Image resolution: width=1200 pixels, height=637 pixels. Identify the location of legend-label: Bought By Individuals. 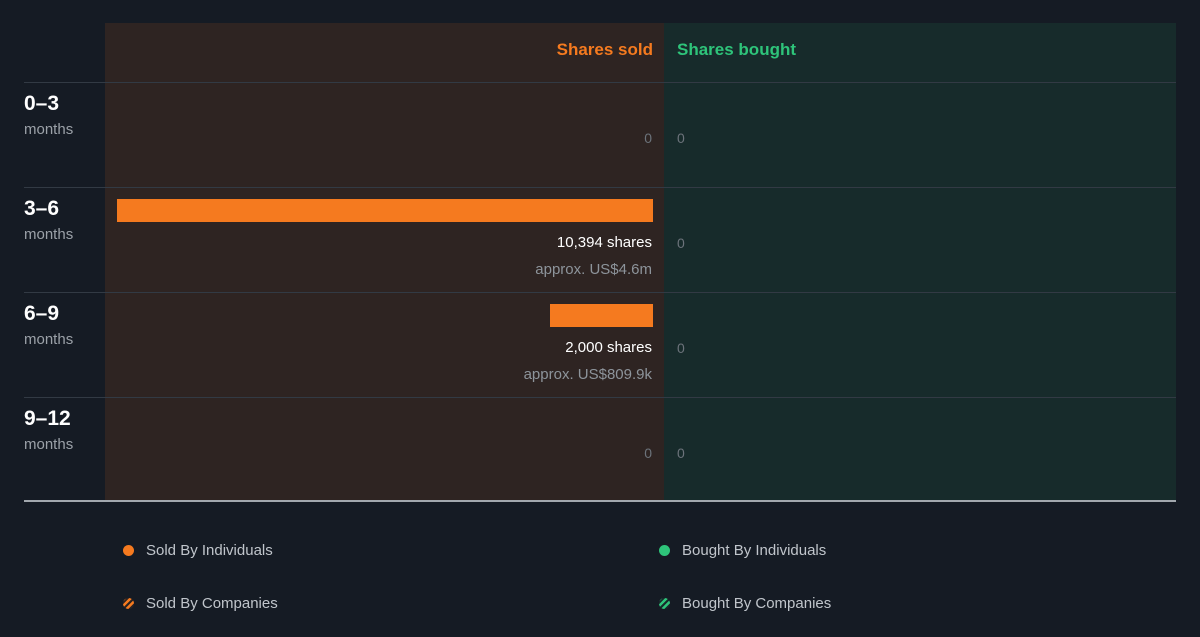
(754, 550).